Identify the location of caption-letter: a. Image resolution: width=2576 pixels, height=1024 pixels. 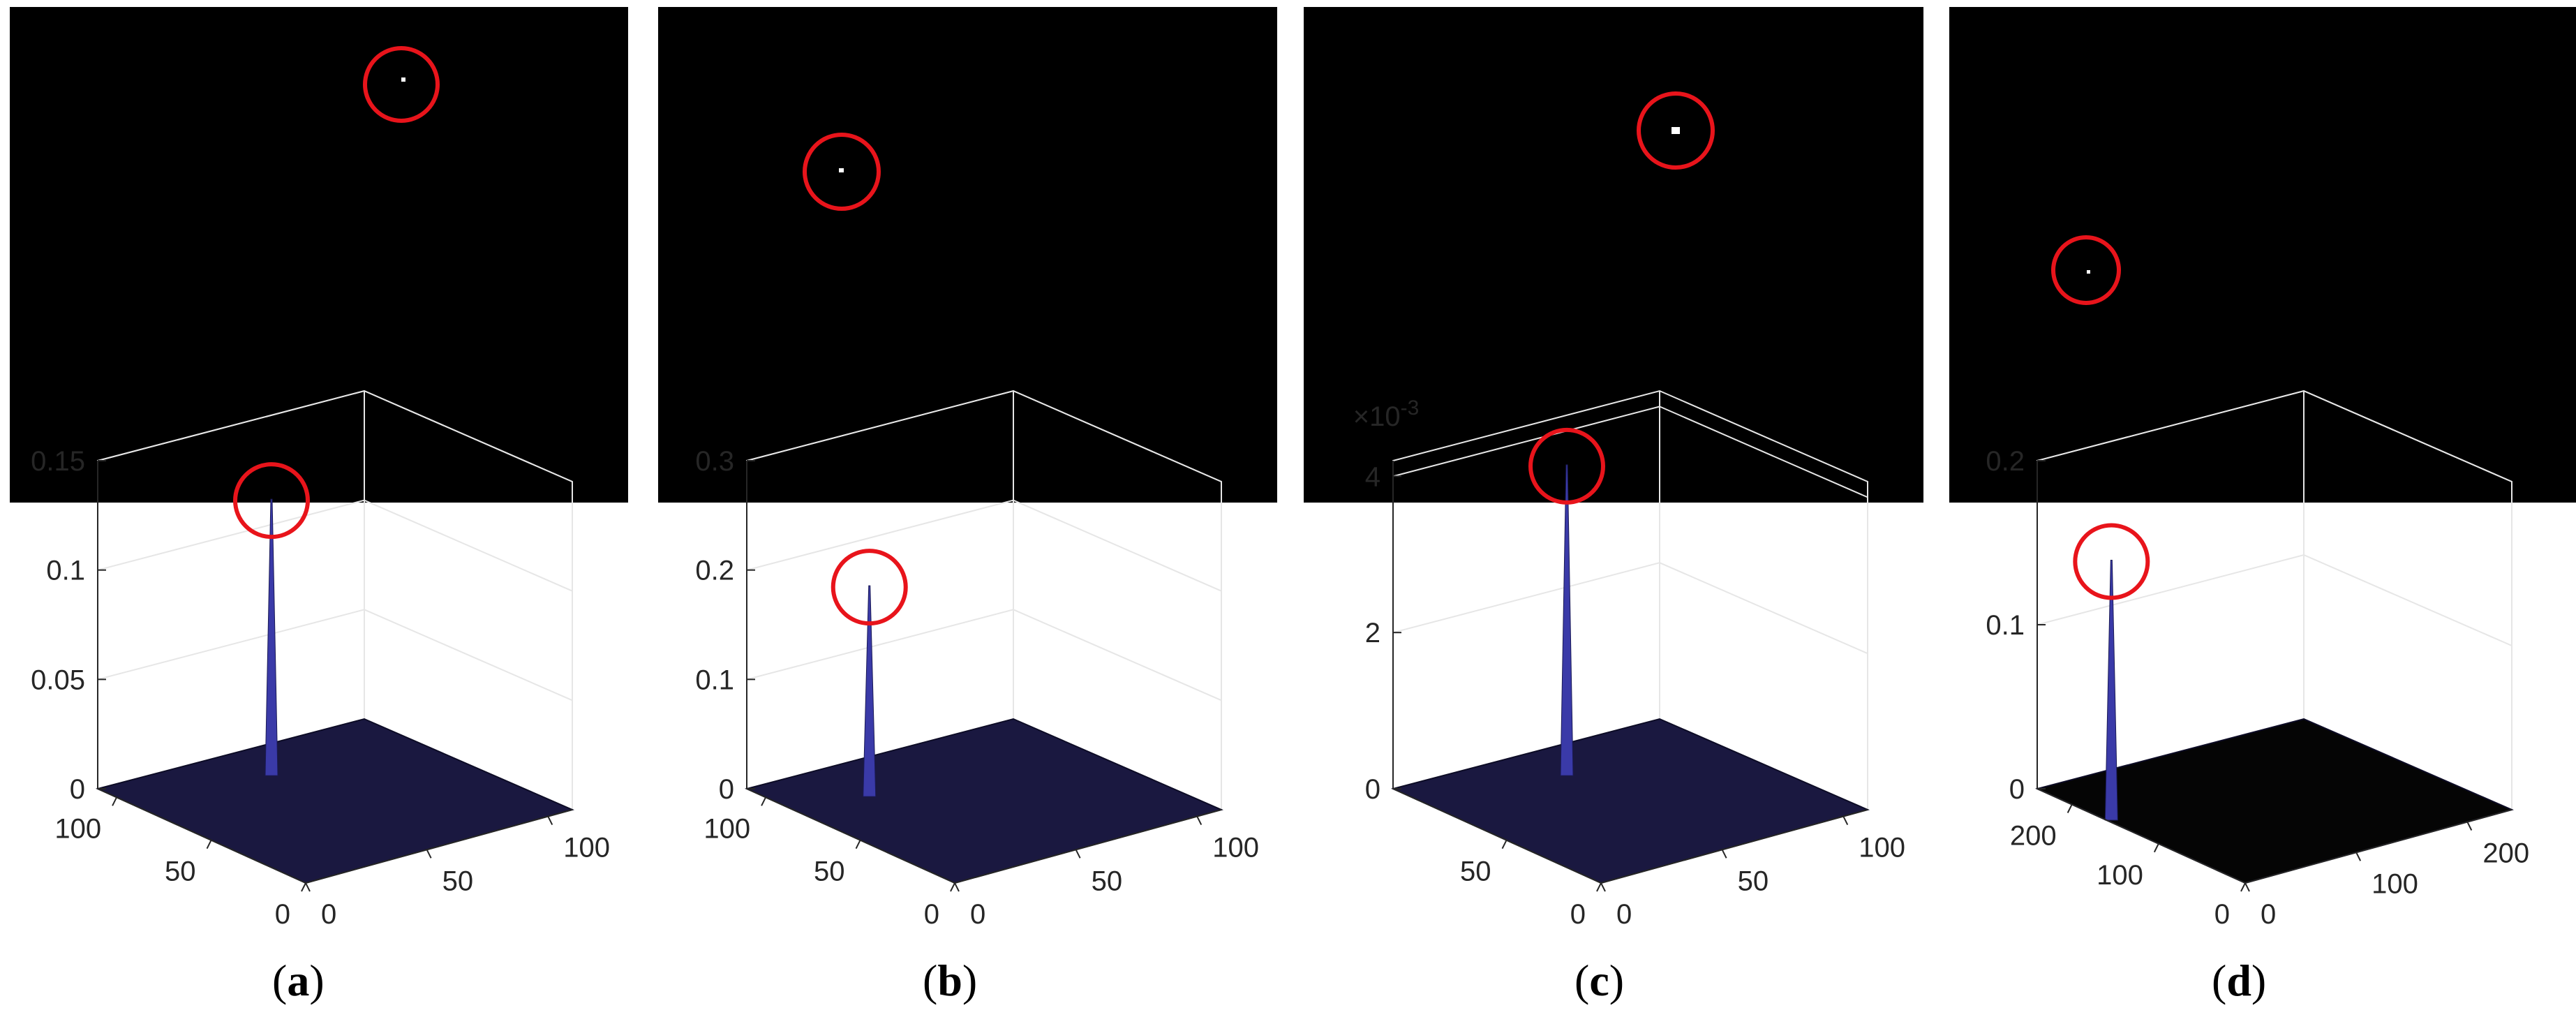
(299, 980).